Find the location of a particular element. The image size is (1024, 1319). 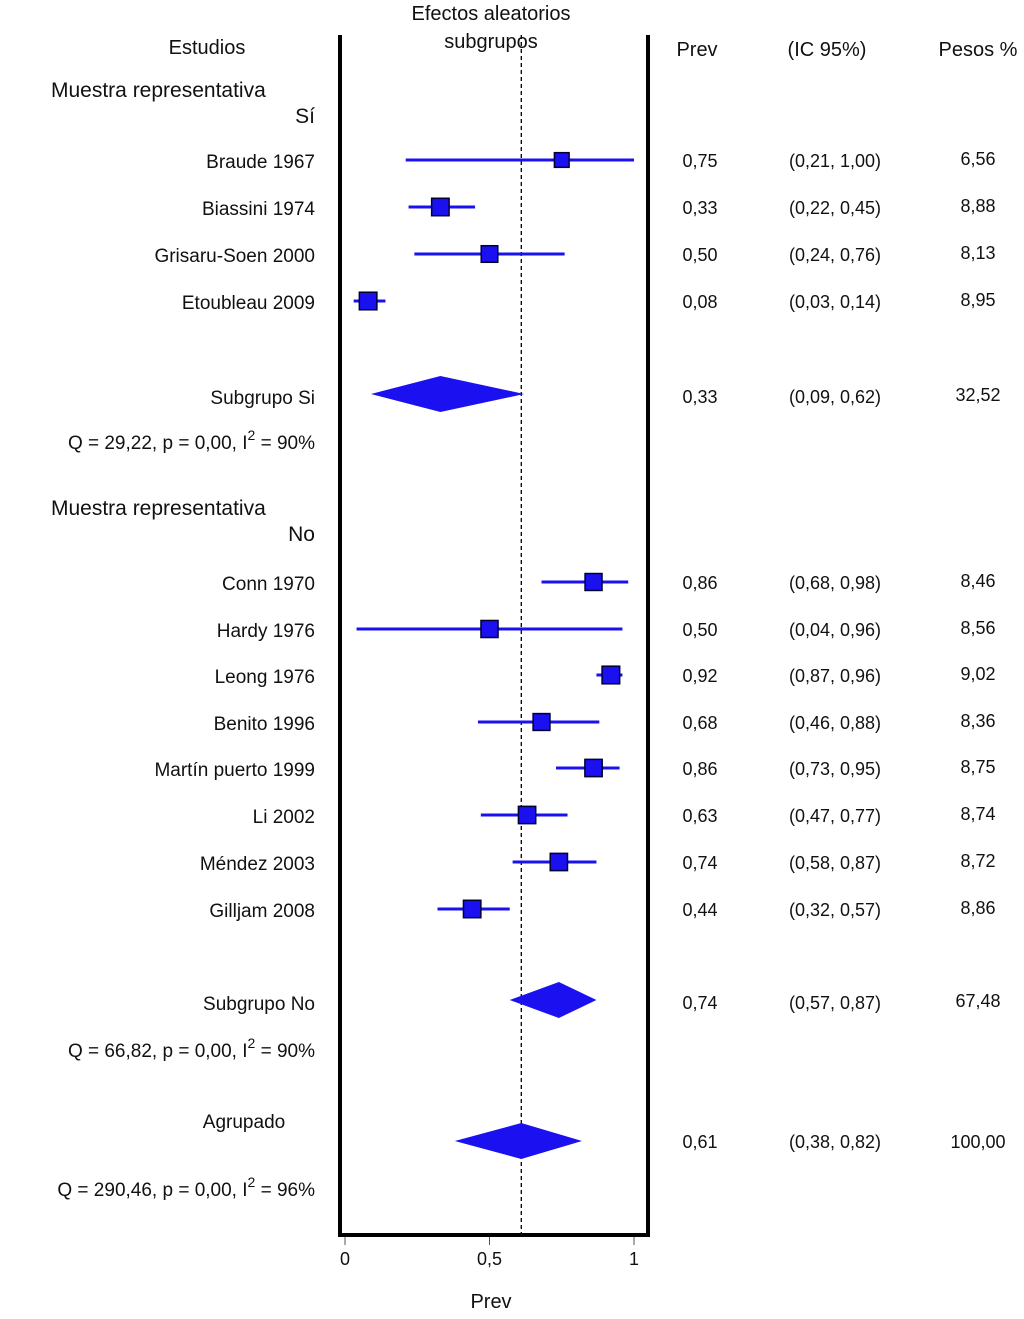

ci-value: (0,87, 0,96) is located at coordinates (835, 676).